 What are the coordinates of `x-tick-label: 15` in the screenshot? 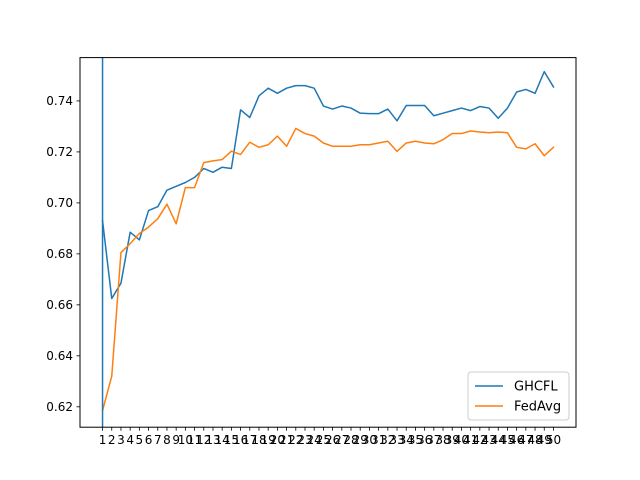 It's located at (231, 440).